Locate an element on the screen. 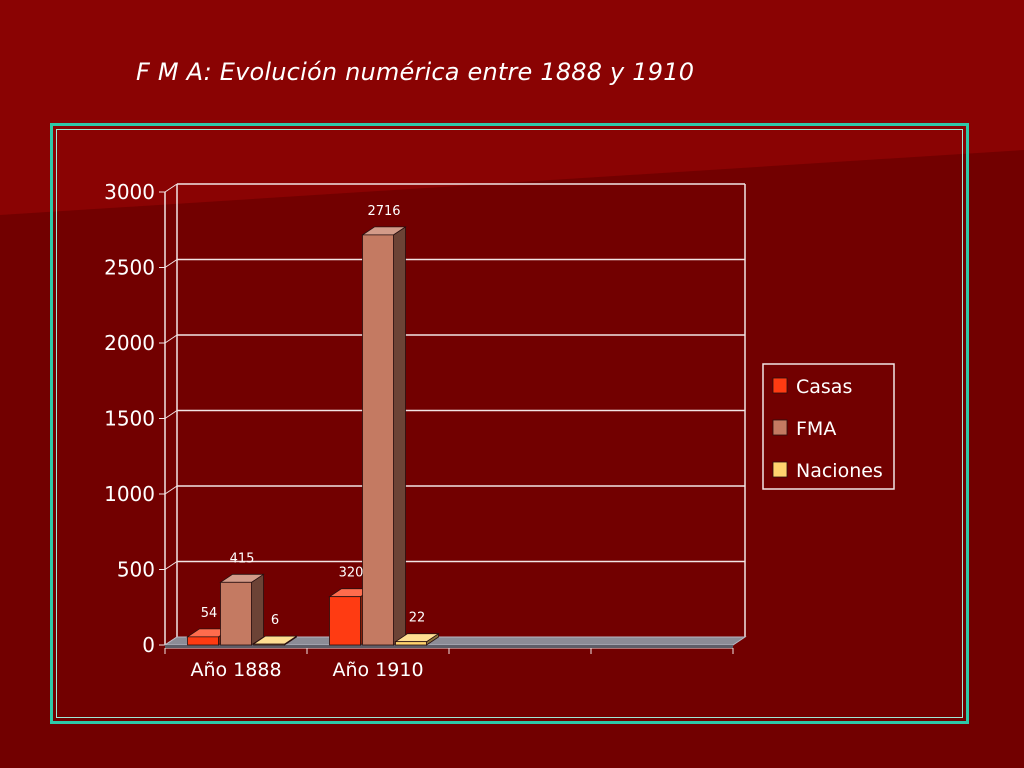 The image size is (1024, 768). legend-label: Casas is located at coordinates (824, 387).